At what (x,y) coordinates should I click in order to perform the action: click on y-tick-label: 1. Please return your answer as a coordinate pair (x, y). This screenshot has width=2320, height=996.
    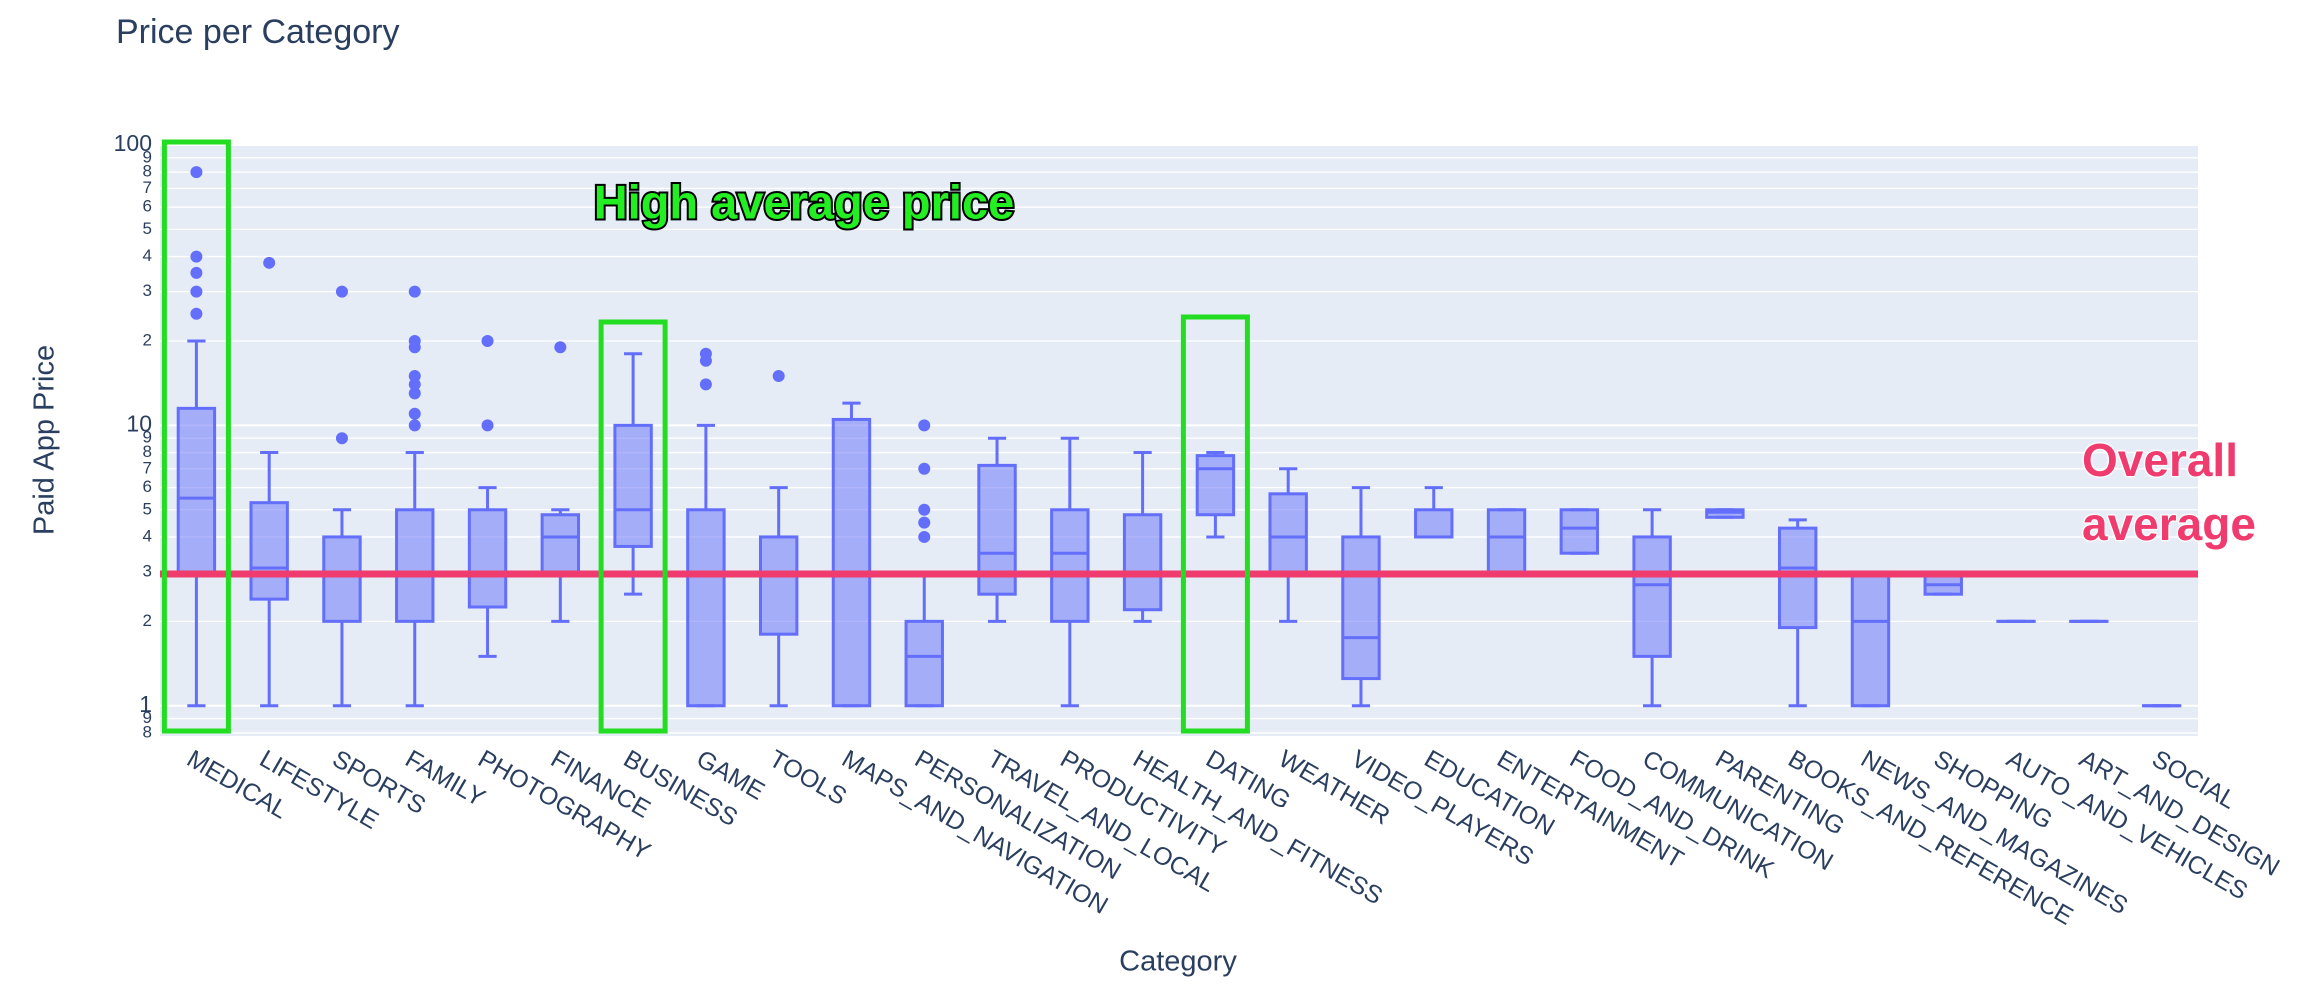
    Looking at the image, I should click on (145, 704).